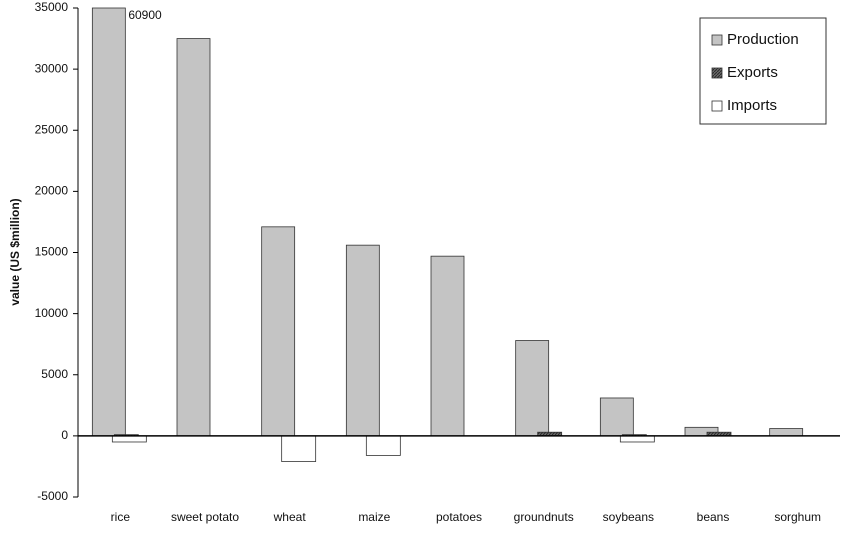 This screenshot has height=536, width=850. What do you see at coordinates (54, 374) in the screenshot?
I see `y-tick-label: 5000` at bounding box center [54, 374].